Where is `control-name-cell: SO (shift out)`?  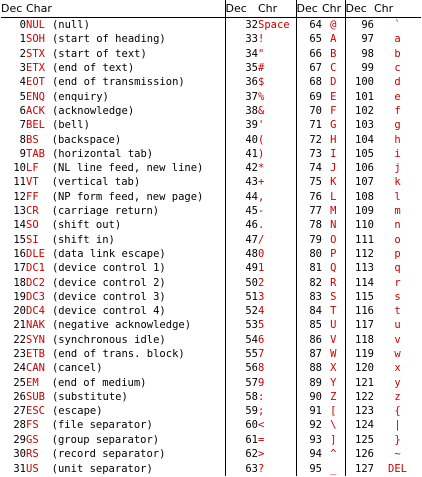
control-name-cell: SO (shift out) is located at coordinates (125, 225).